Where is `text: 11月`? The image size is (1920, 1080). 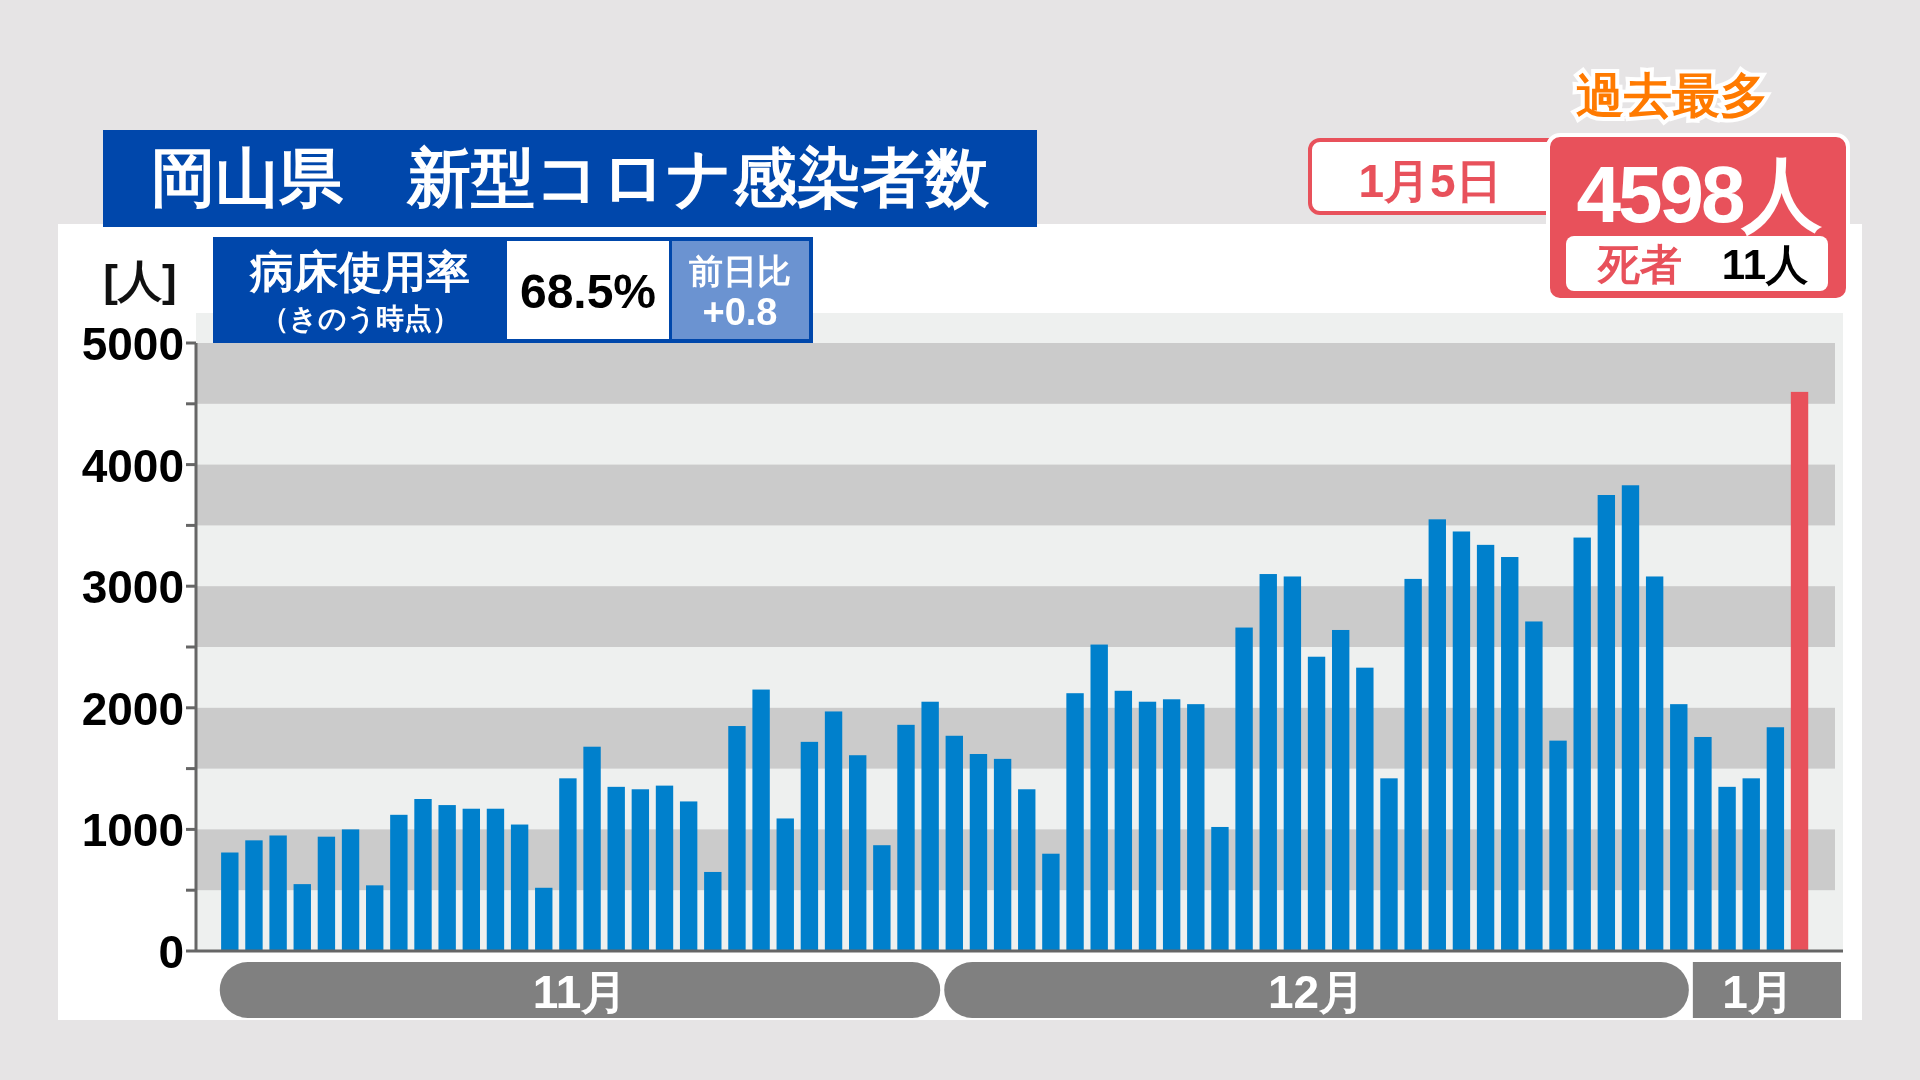
text: 11月 is located at coordinates (580, 992).